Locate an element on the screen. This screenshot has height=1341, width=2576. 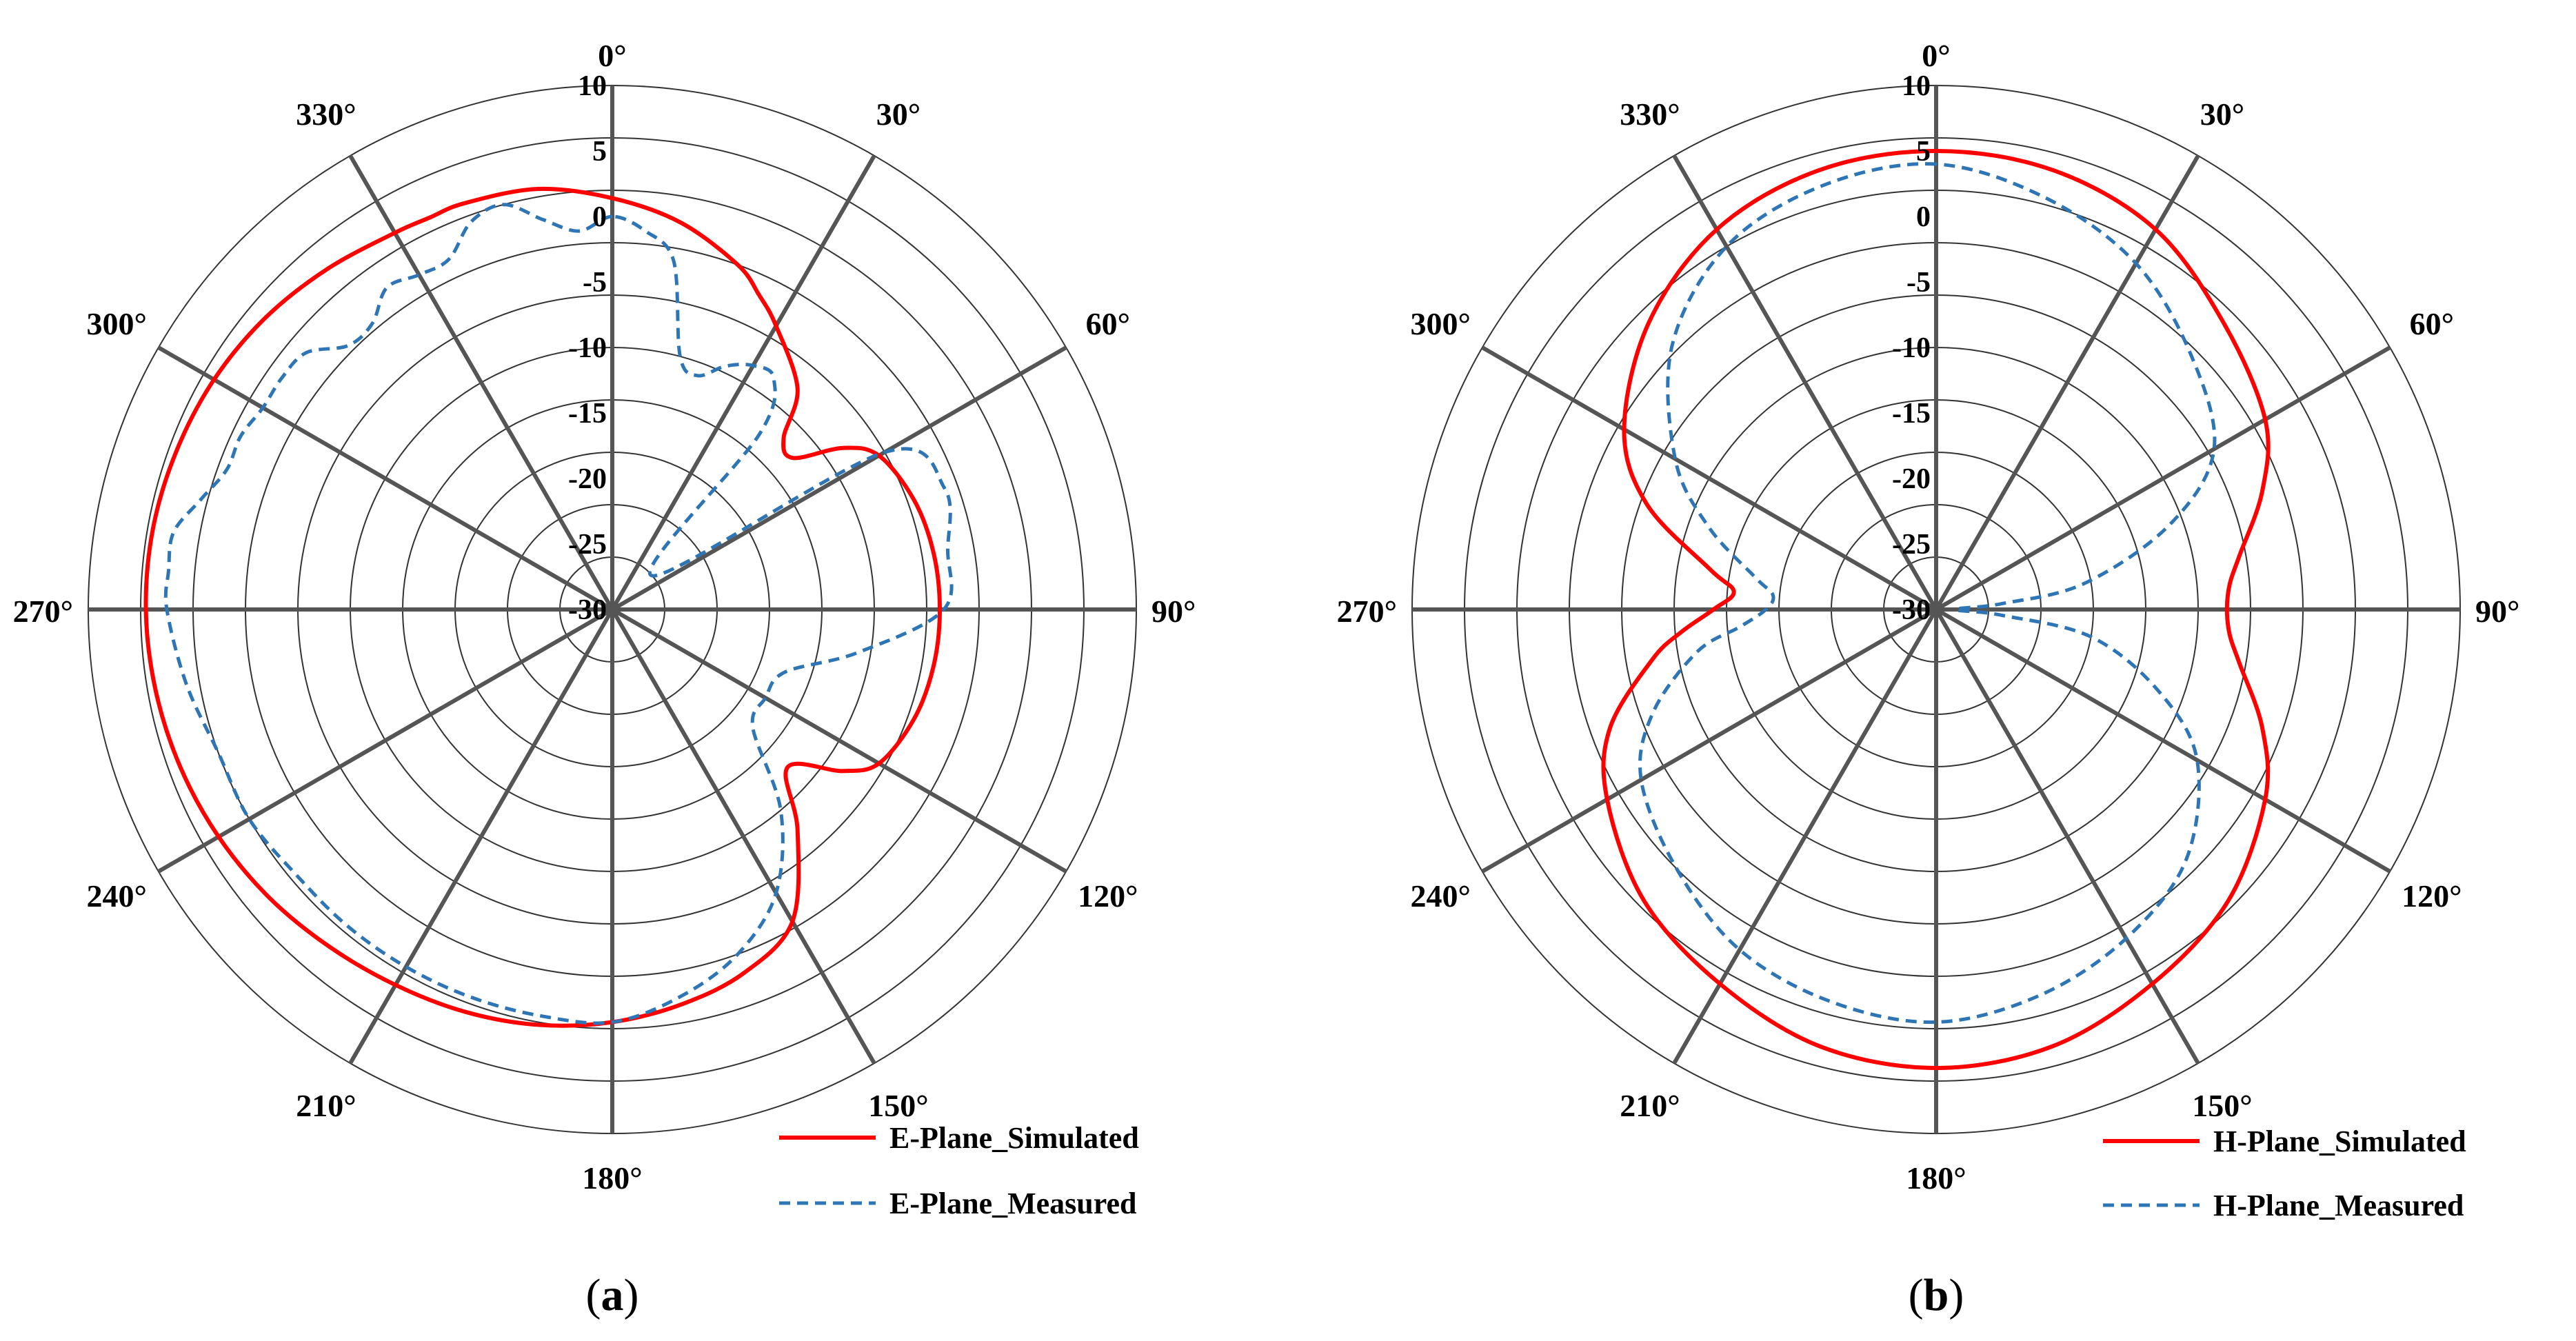
panel-label-a: (a) is located at coordinates (612, 1295).